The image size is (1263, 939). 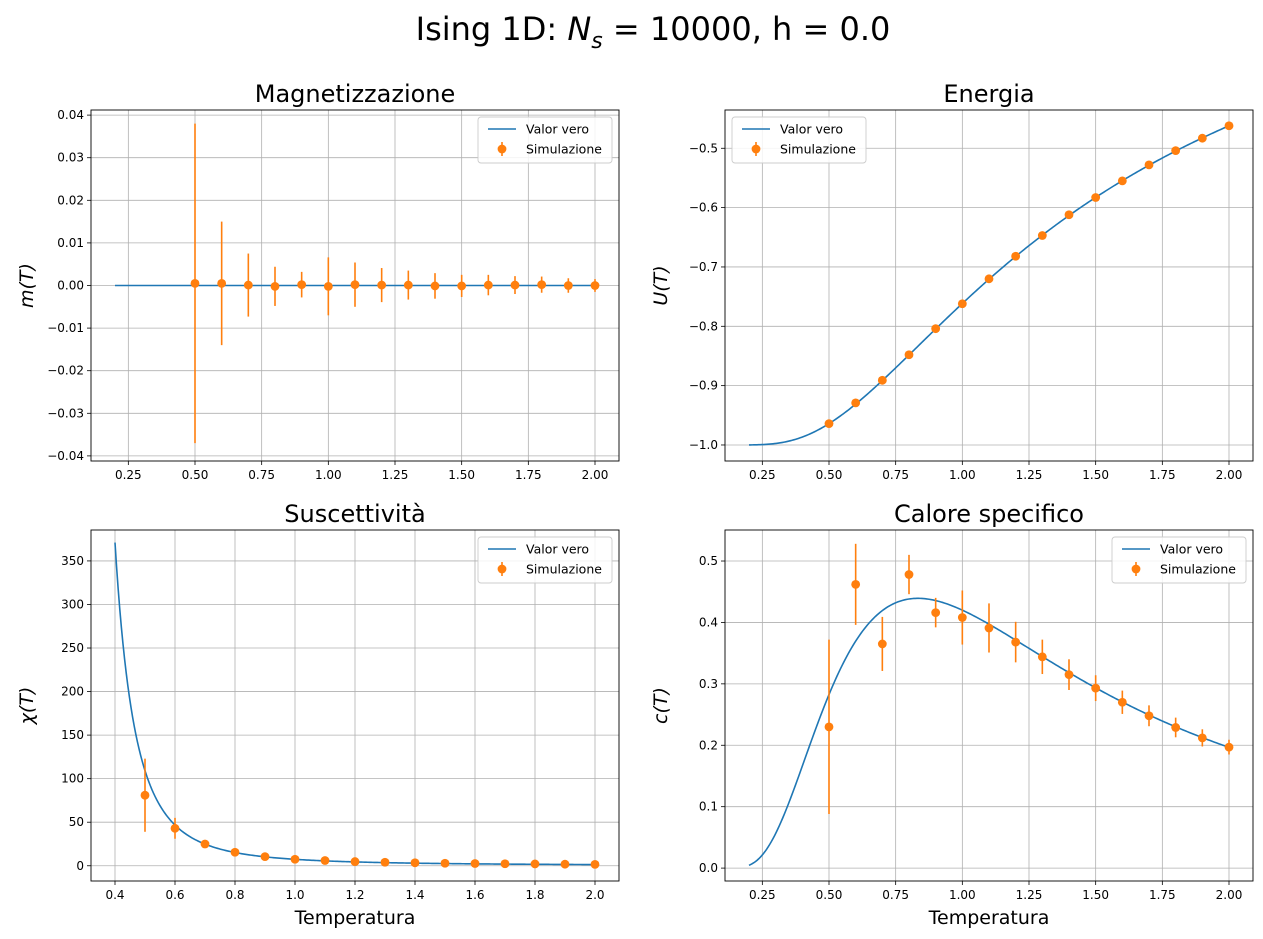 I want to click on y-tick-label: −0.5, so click(x=703, y=148).